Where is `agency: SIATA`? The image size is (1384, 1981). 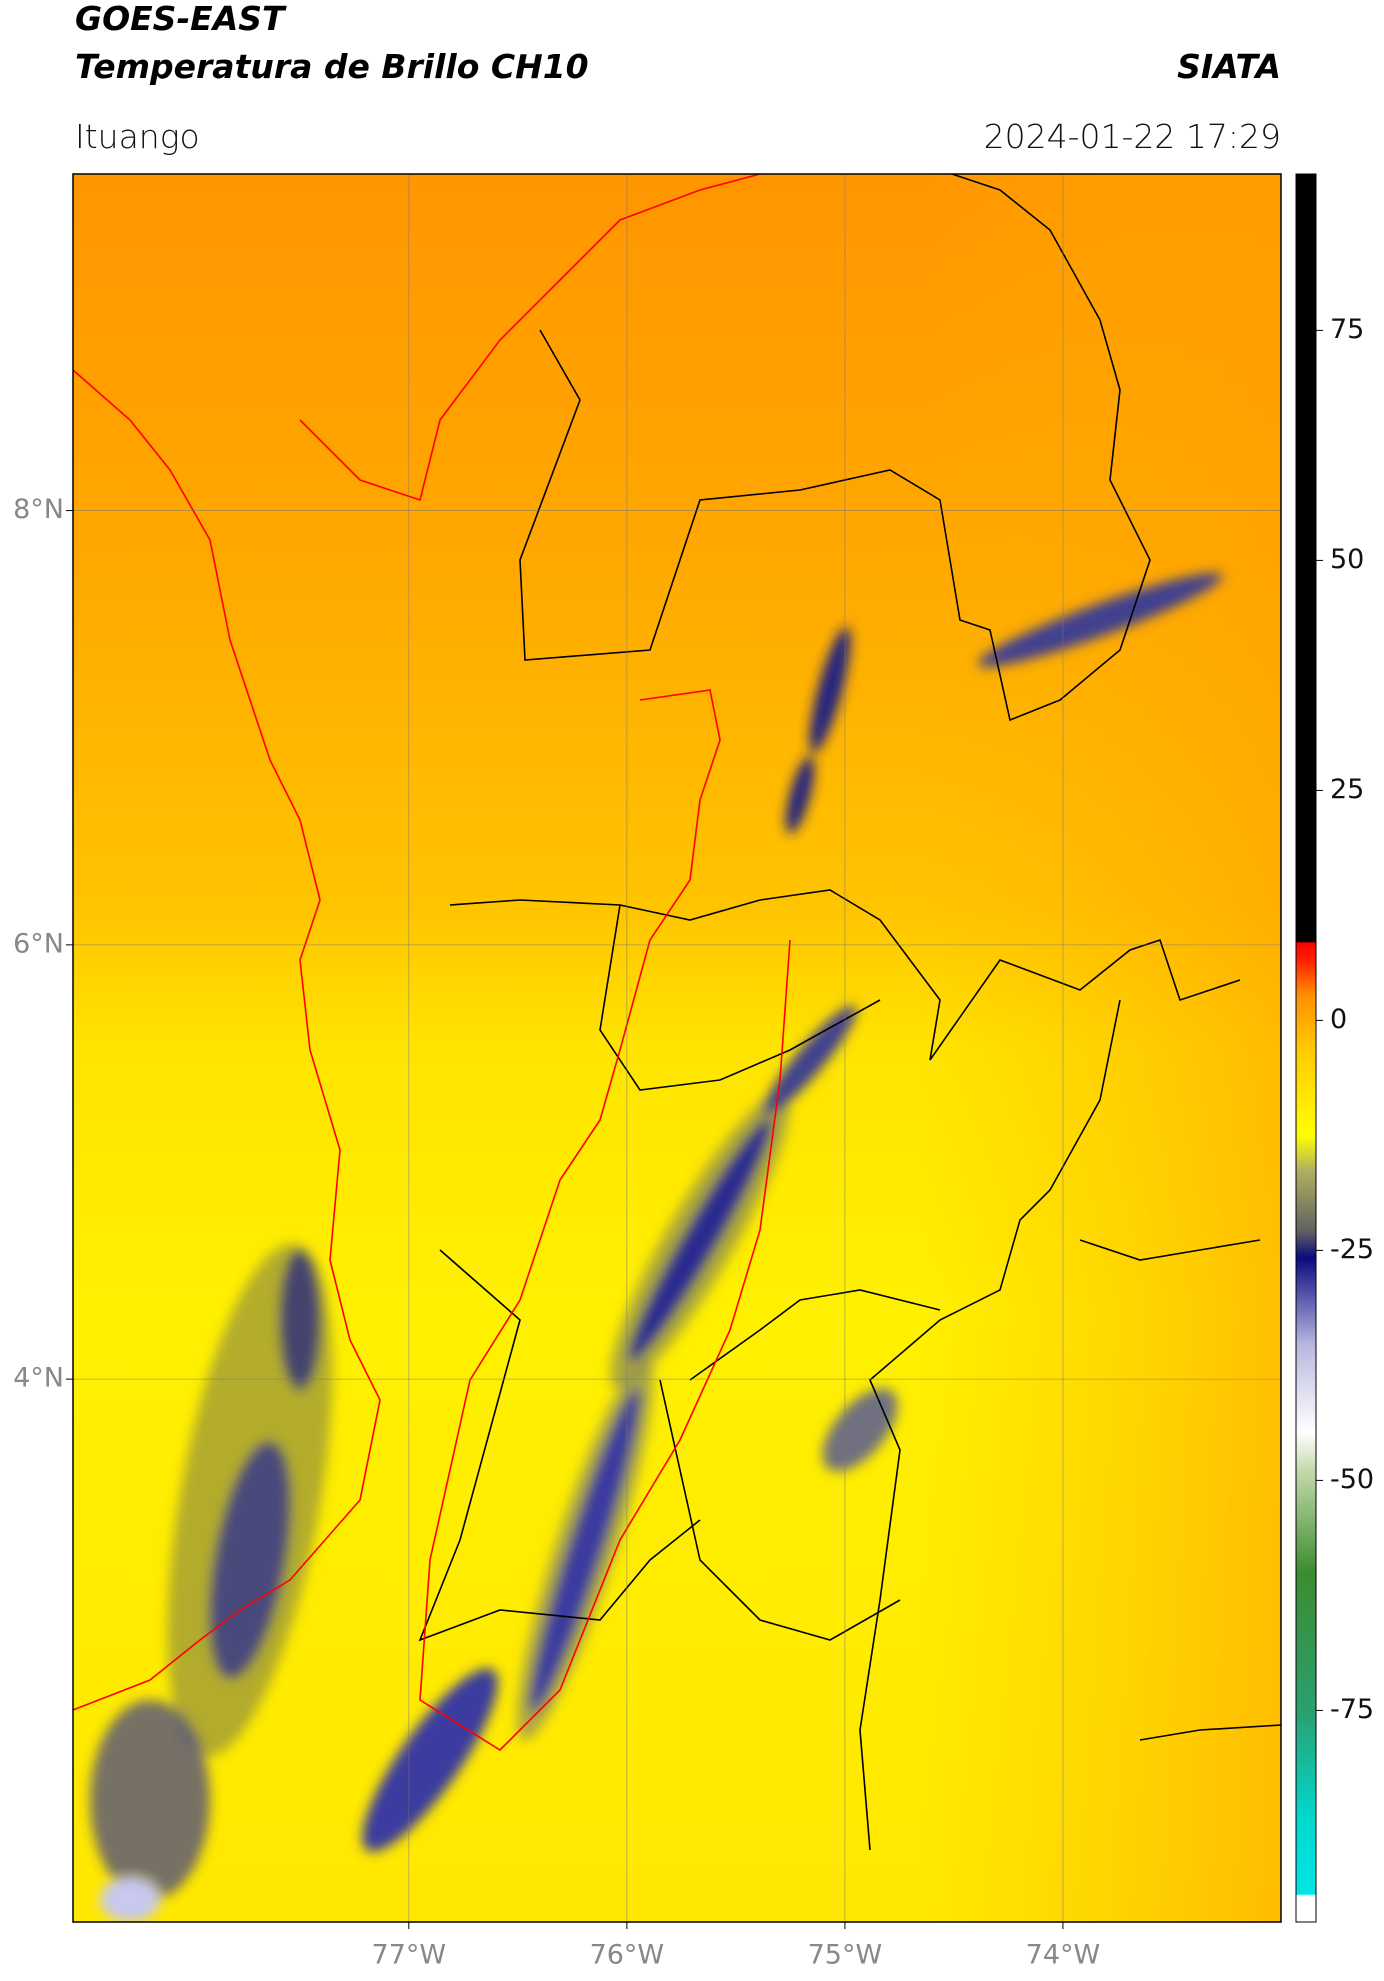
agency: SIATA is located at coordinates (1229, 66).